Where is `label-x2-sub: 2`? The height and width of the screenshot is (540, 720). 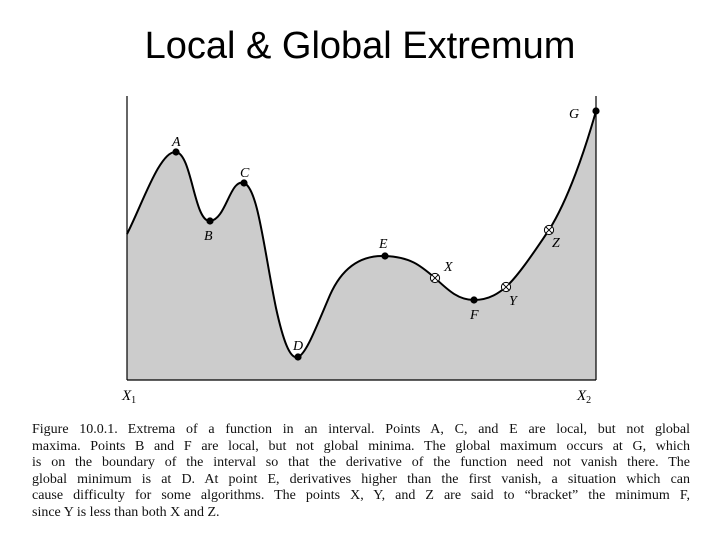
label-x2-sub: 2 is located at coordinates (588, 400).